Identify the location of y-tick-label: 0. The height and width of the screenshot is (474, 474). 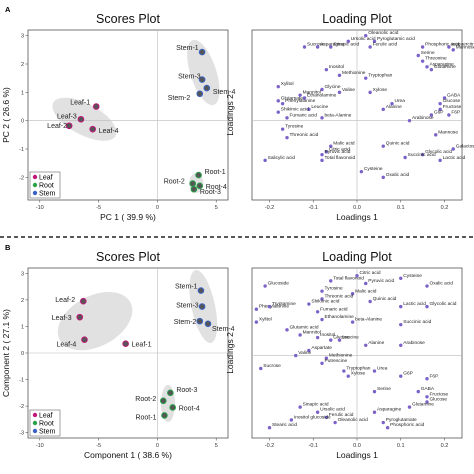
(22, 122).